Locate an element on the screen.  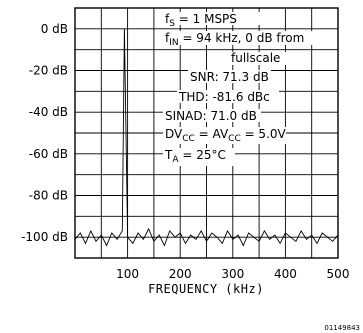
y-tick-label: -80 dB is located at coordinates (48, 196).